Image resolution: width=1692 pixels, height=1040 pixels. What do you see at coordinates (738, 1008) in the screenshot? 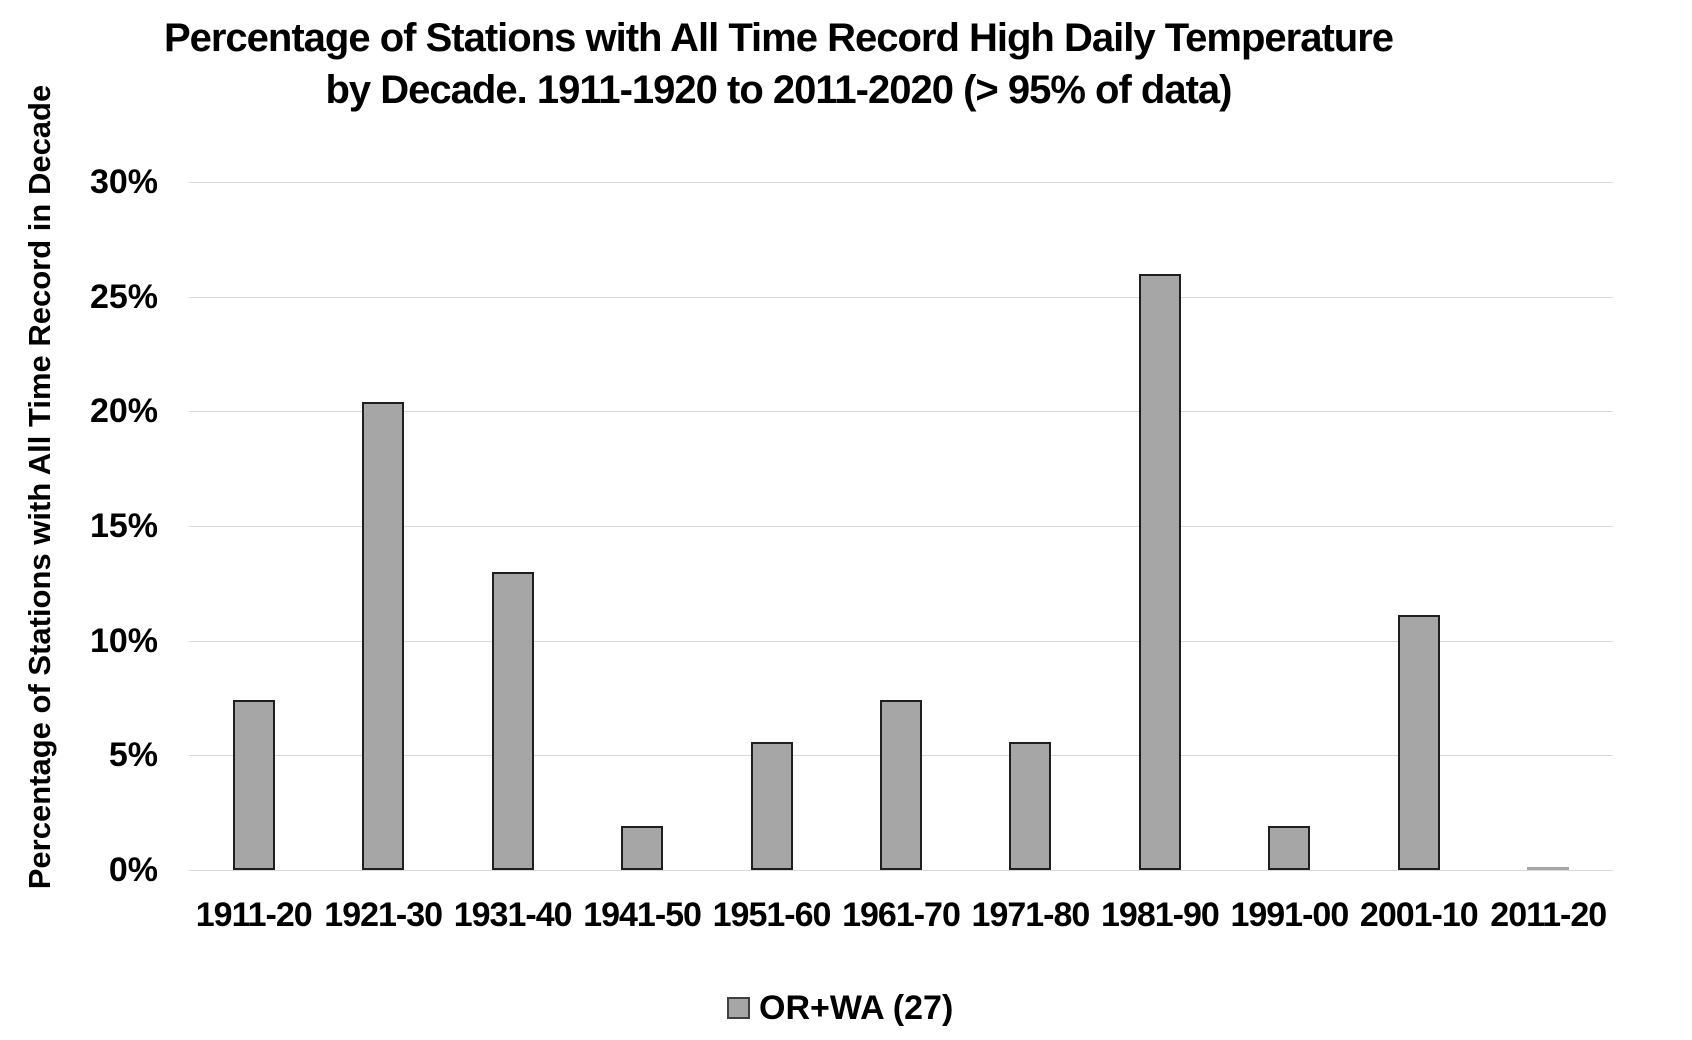
I see `legend-swatch` at bounding box center [738, 1008].